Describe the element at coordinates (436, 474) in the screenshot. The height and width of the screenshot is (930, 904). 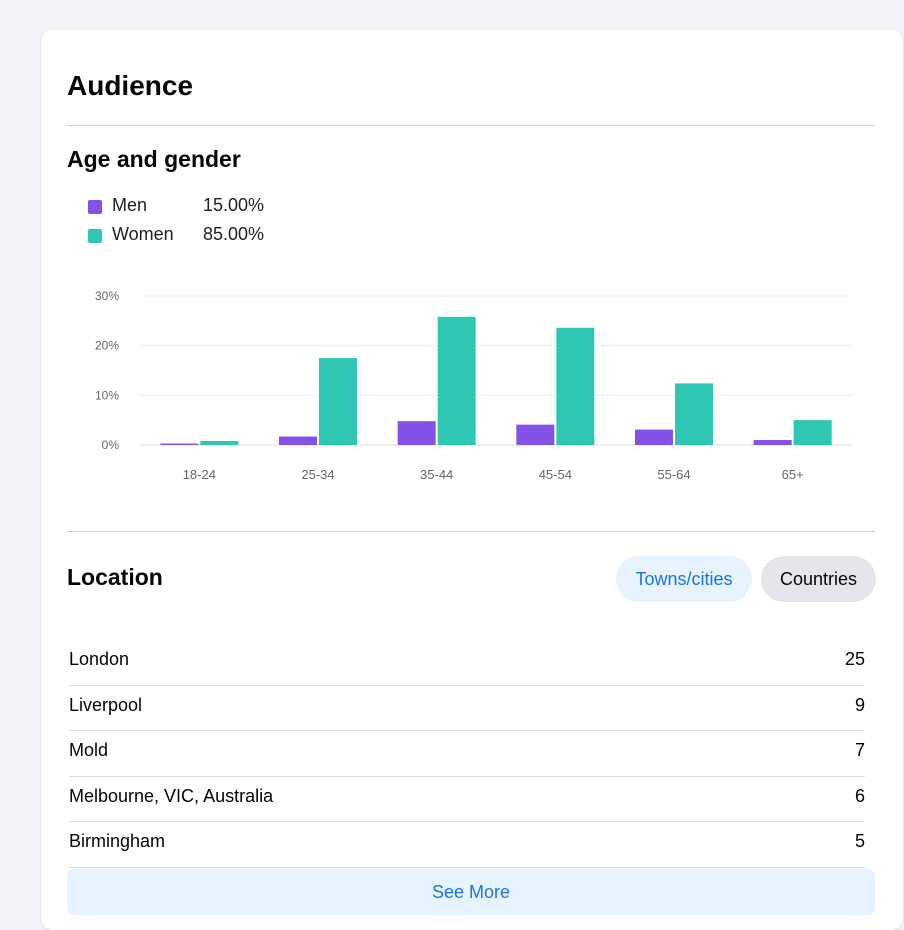
I see `x-tick-label: 35-44` at that location.